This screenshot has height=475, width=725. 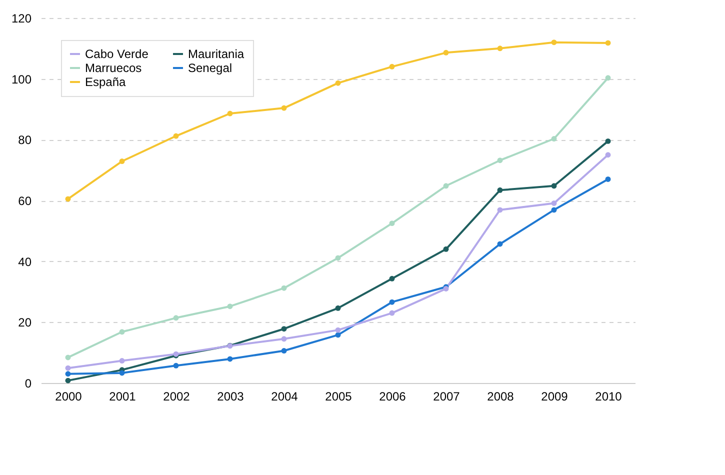 What do you see at coordinates (122, 397) in the screenshot?
I see `x-tick-label: 2001` at bounding box center [122, 397].